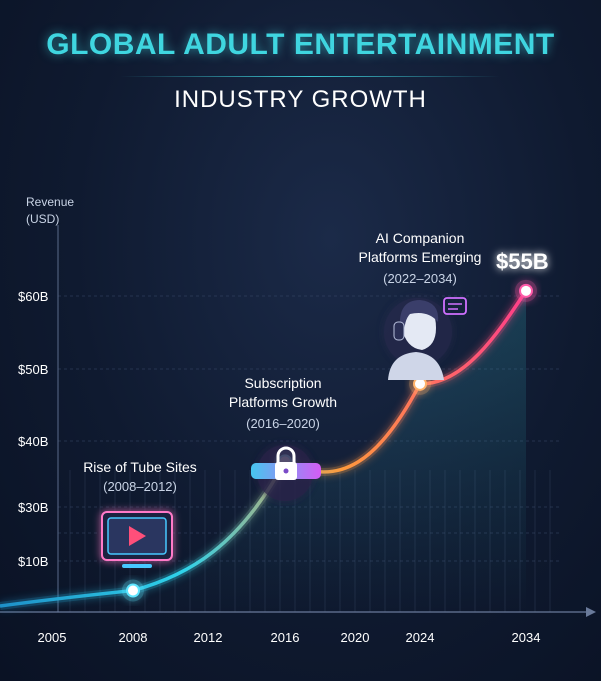  I want to click on end-value-label: $55B, so click(522, 261).